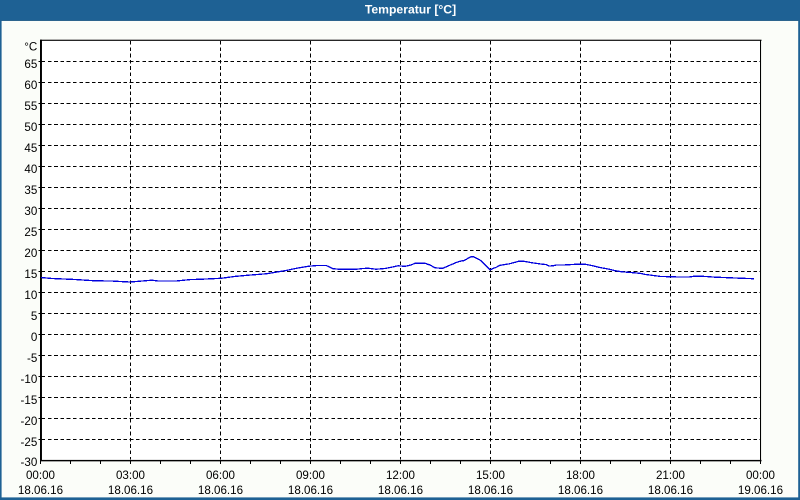  What do you see at coordinates (30, 274) in the screenshot?
I see `svg-text: 15` at bounding box center [30, 274].